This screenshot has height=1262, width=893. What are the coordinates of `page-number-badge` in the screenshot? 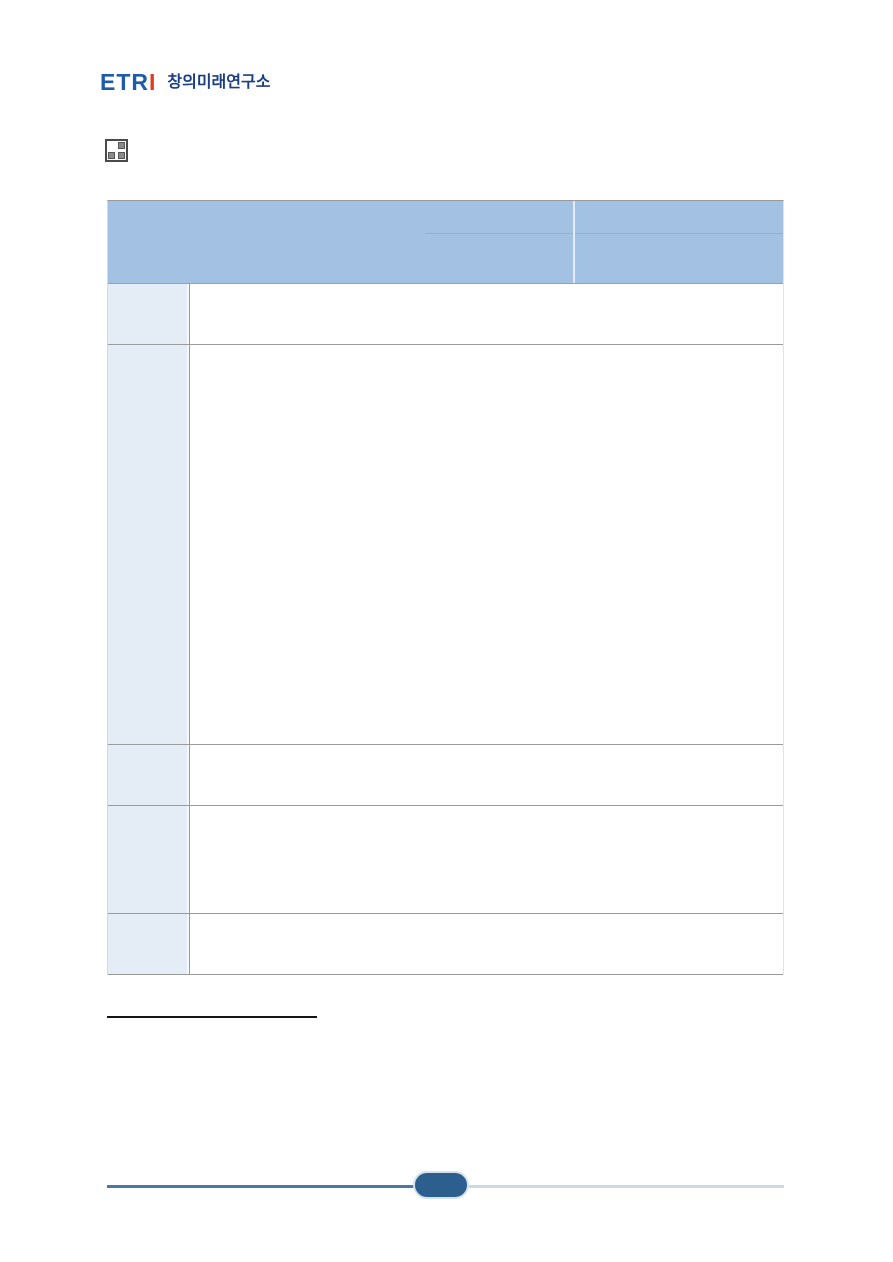 It's located at (441, 1185).